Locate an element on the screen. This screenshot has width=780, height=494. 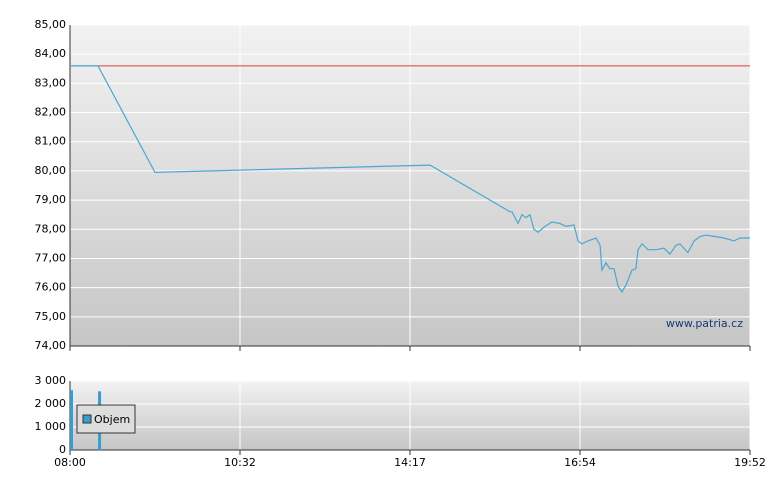
y-tick-label: 79,00 is located at coordinates (51, 199).